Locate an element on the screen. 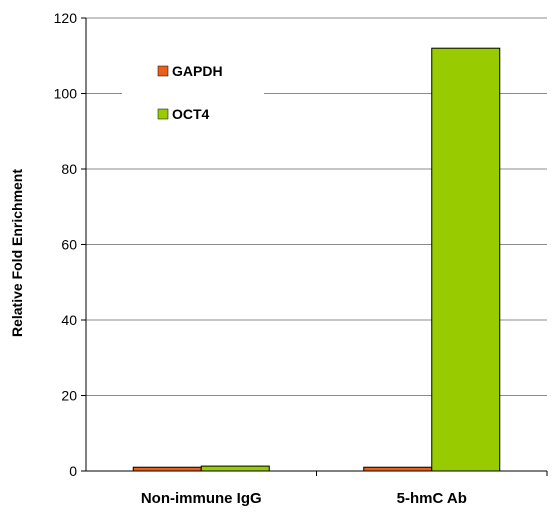 Image resolution: width=553 pixels, height=519 pixels. y-tick-label: 120 is located at coordinates (66, 18).